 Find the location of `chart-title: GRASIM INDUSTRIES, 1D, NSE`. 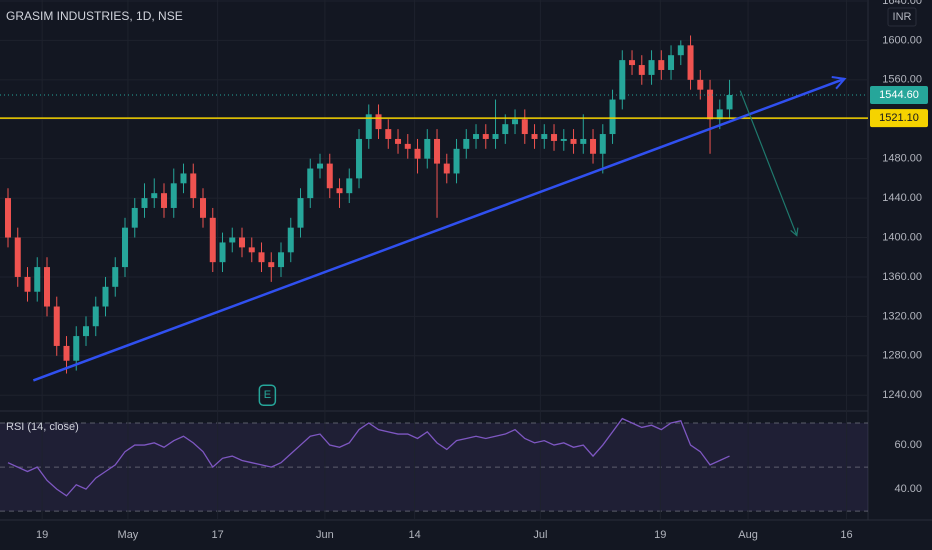

chart-title: GRASIM INDUSTRIES, 1D, NSE is located at coordinates (94, 16).